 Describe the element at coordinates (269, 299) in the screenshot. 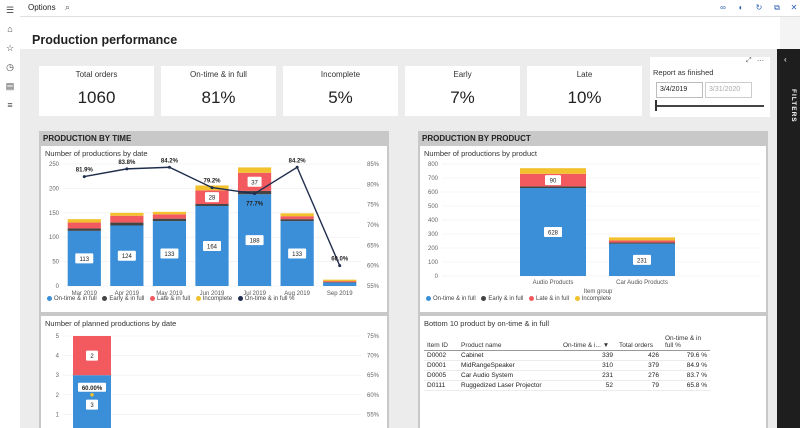

I see `legend-item: On-time & in full %` at that location.